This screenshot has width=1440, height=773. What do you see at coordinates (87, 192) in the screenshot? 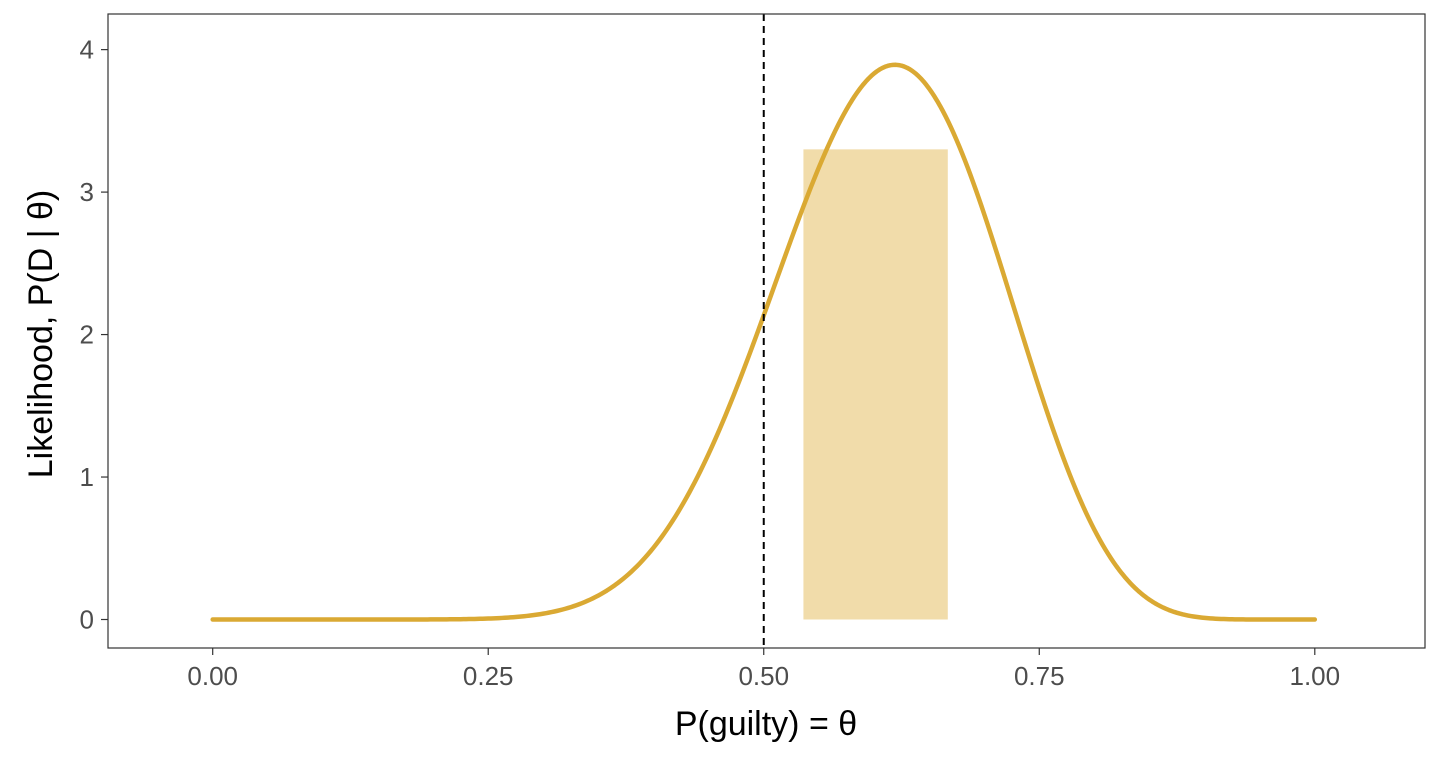
I see `y-tick-label: 3` at bounding box center [87, 192].